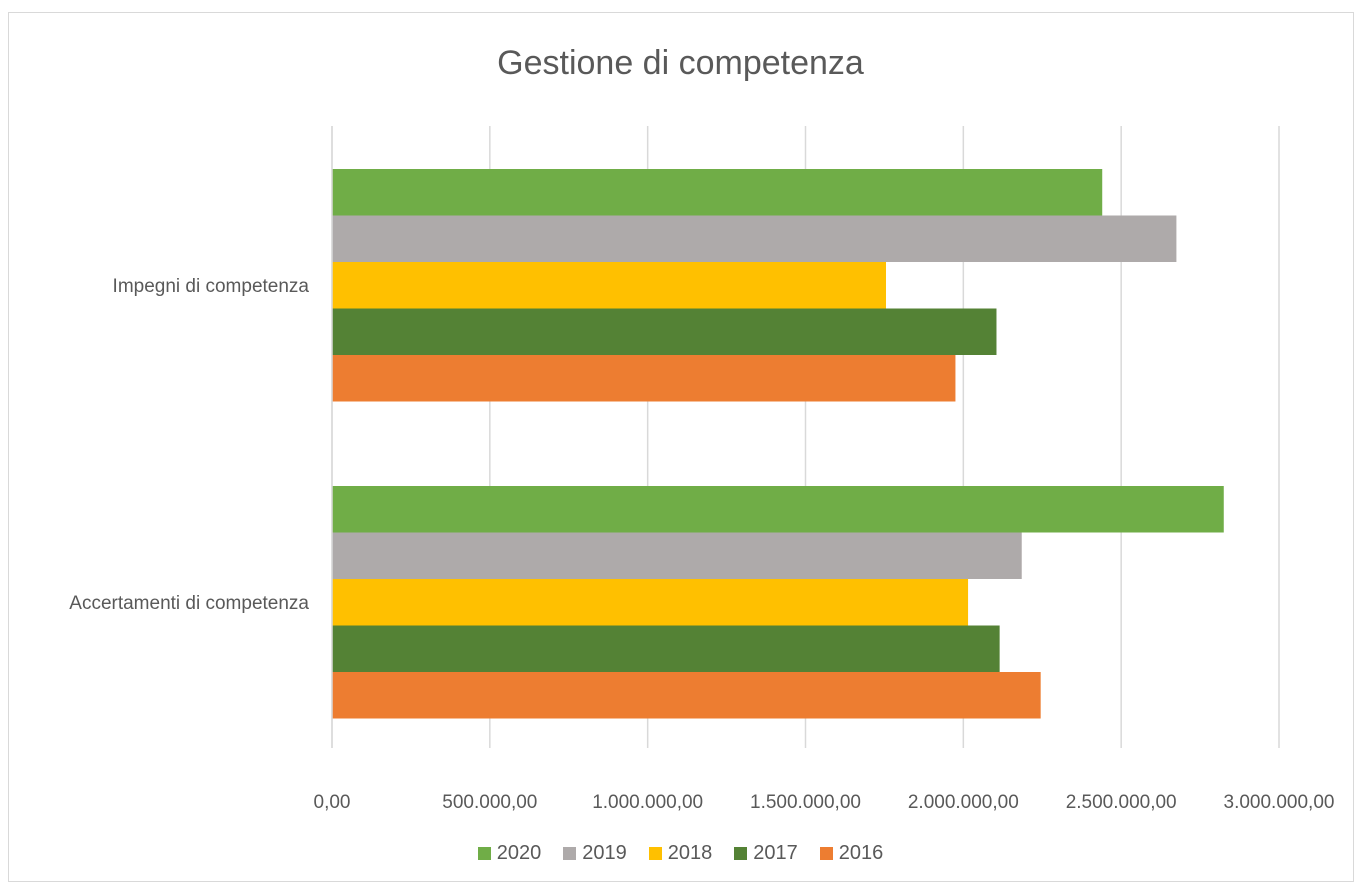 Image resolution: width=1361 pixels, height=890 pixels. I want to click on chart-legend: 2020 2019 2018 2017 2016, so click(680, 853).